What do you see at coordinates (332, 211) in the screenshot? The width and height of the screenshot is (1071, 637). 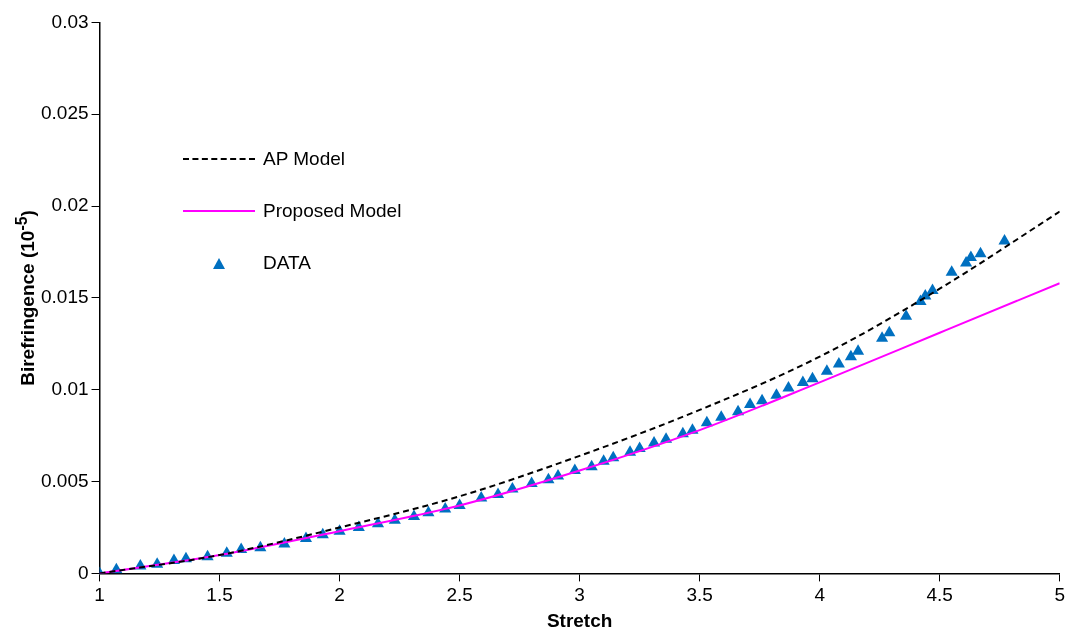 I see `legend-label: Proposed Model` at bounding box center [332, 211].